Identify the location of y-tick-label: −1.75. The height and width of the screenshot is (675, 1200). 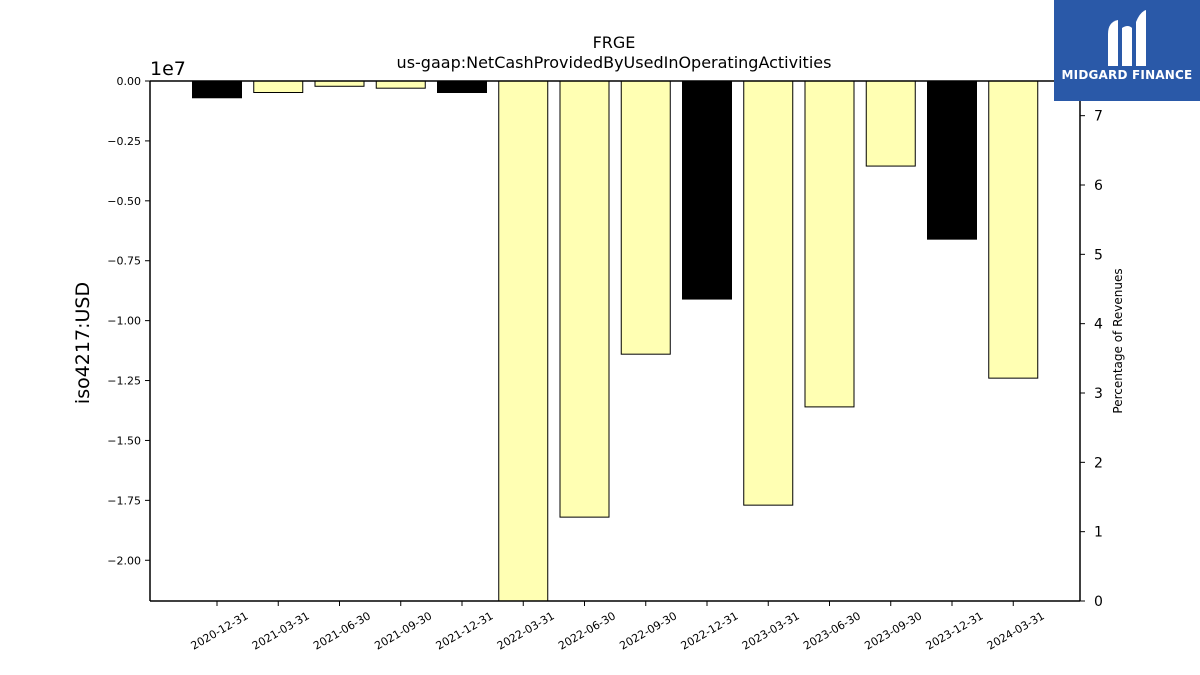
(124, 500).